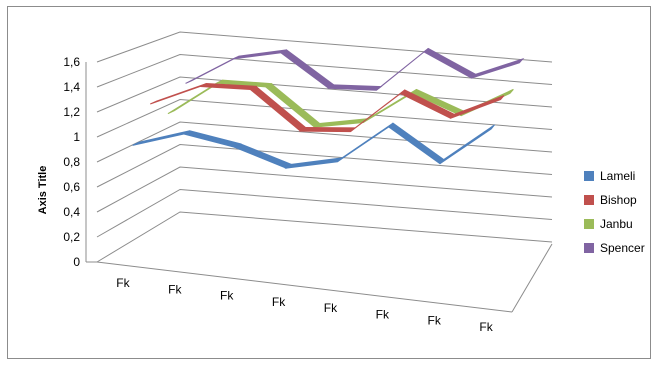  Describe the element at coordinates (618, 200) in the screenshot. I see `legend-label: Bishop` at that location.